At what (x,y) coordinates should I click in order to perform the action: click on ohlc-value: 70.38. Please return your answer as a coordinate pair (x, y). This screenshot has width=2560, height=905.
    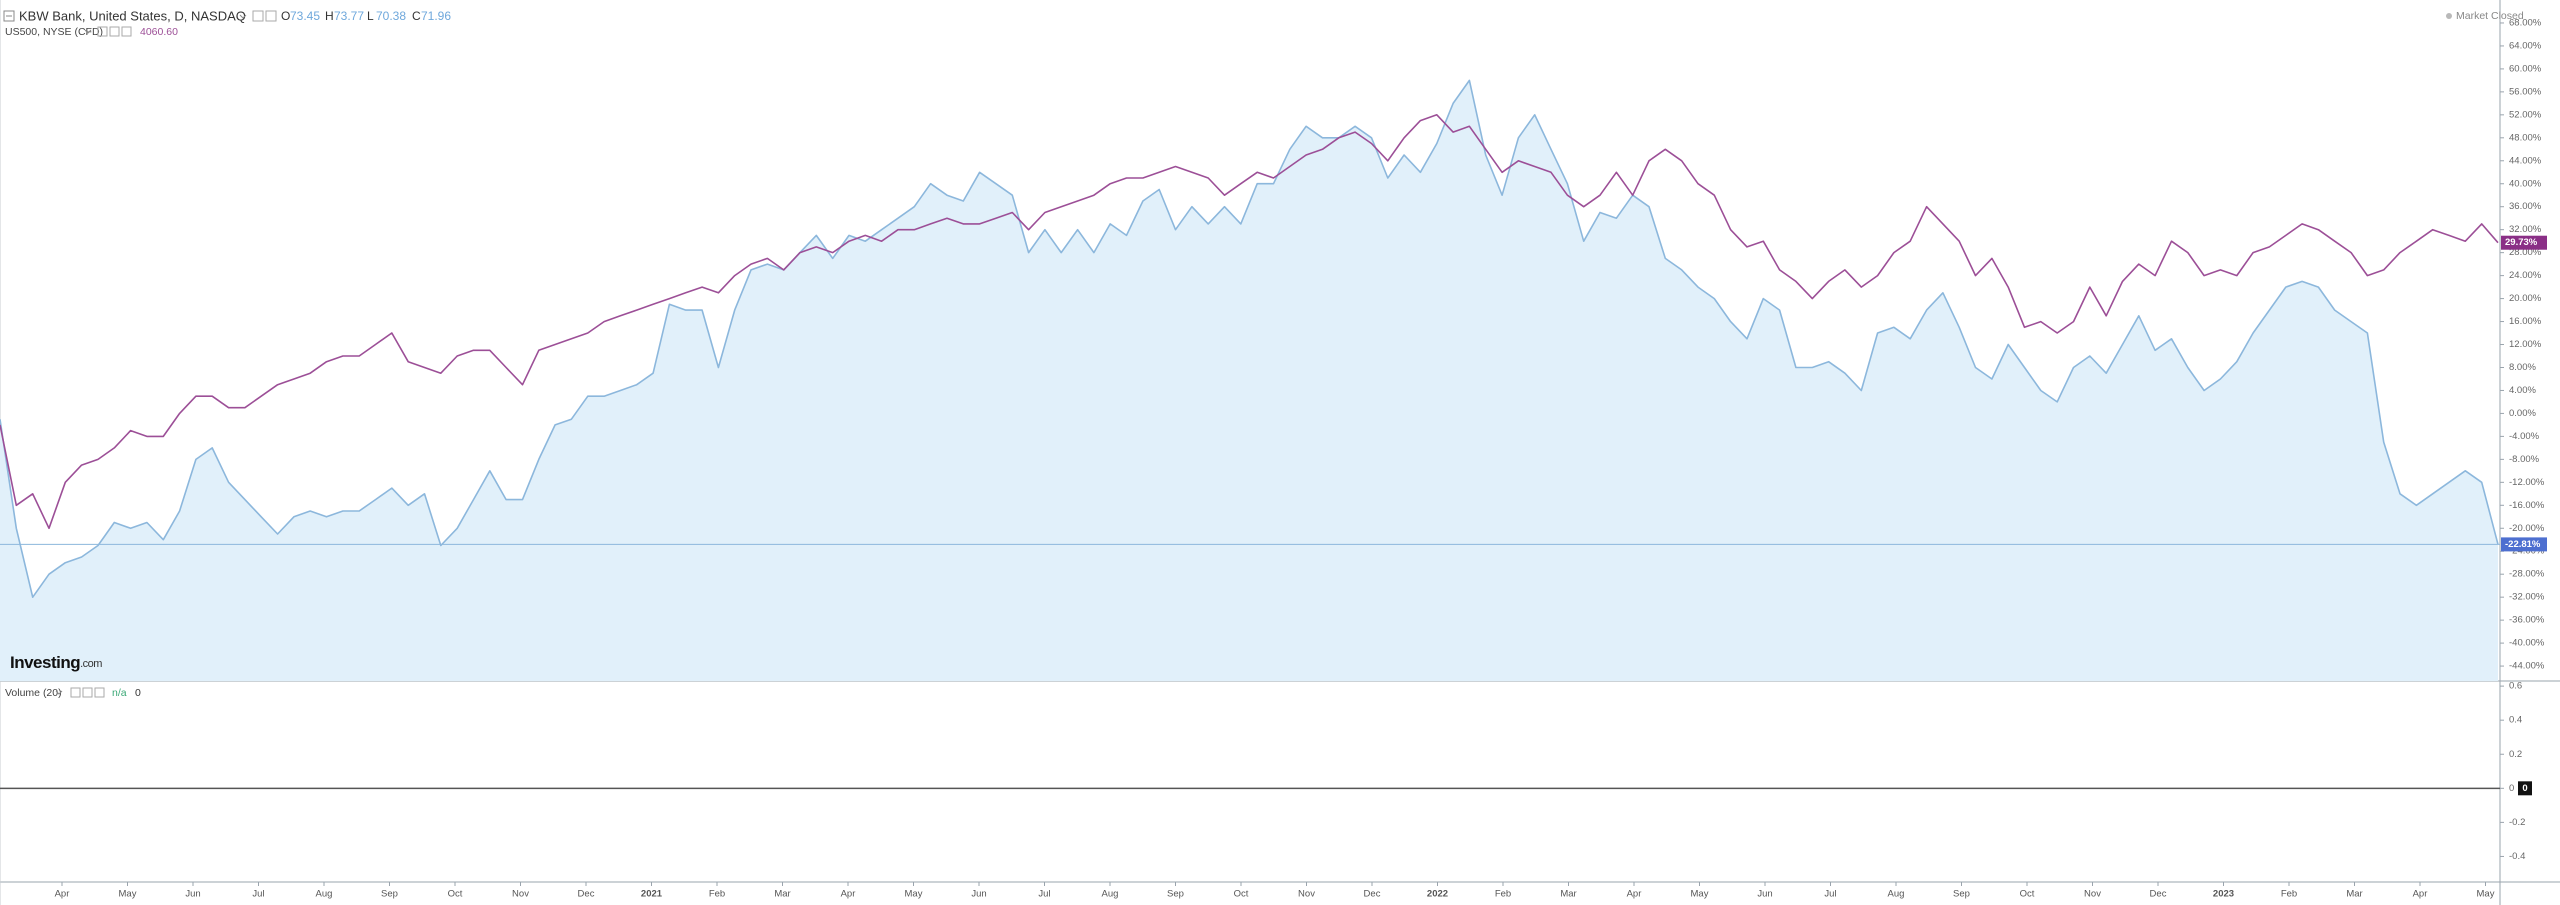
    Looking at the image, I should click on (391, 16).